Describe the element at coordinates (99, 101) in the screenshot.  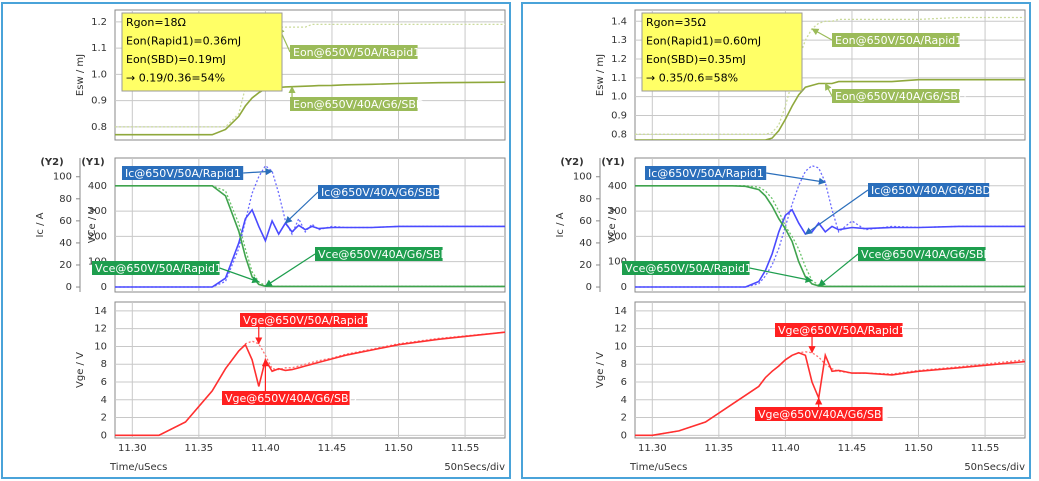
I see `y-tick-label: 0.9` at that location.